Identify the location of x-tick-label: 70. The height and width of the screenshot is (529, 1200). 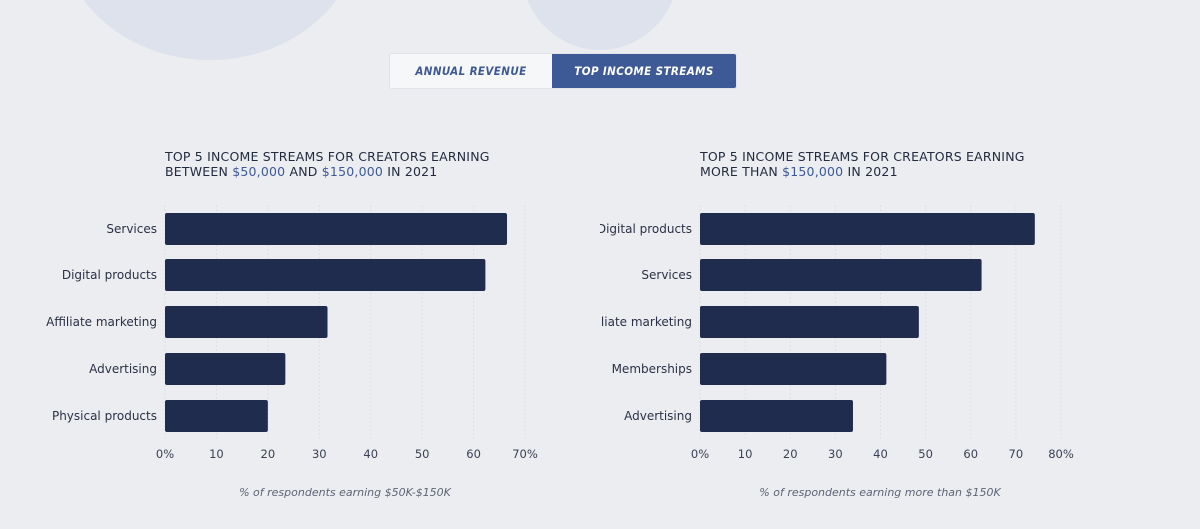
(1016, 454).